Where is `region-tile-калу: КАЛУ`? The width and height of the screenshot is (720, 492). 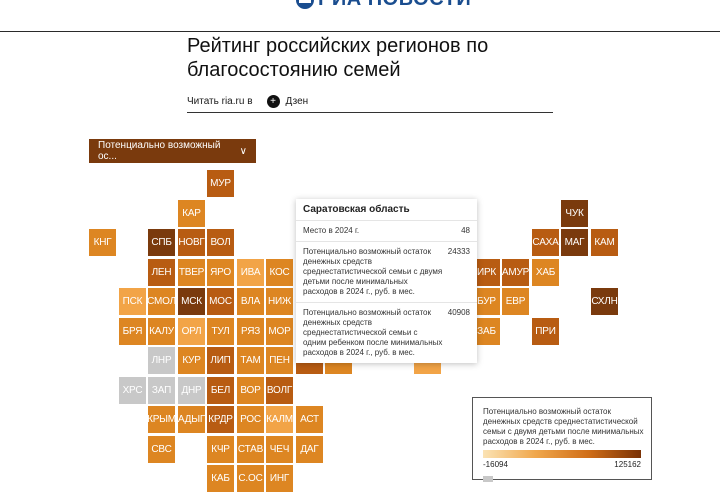
region-tile-калу: КАЛУ is located at coordinates (161, 331).